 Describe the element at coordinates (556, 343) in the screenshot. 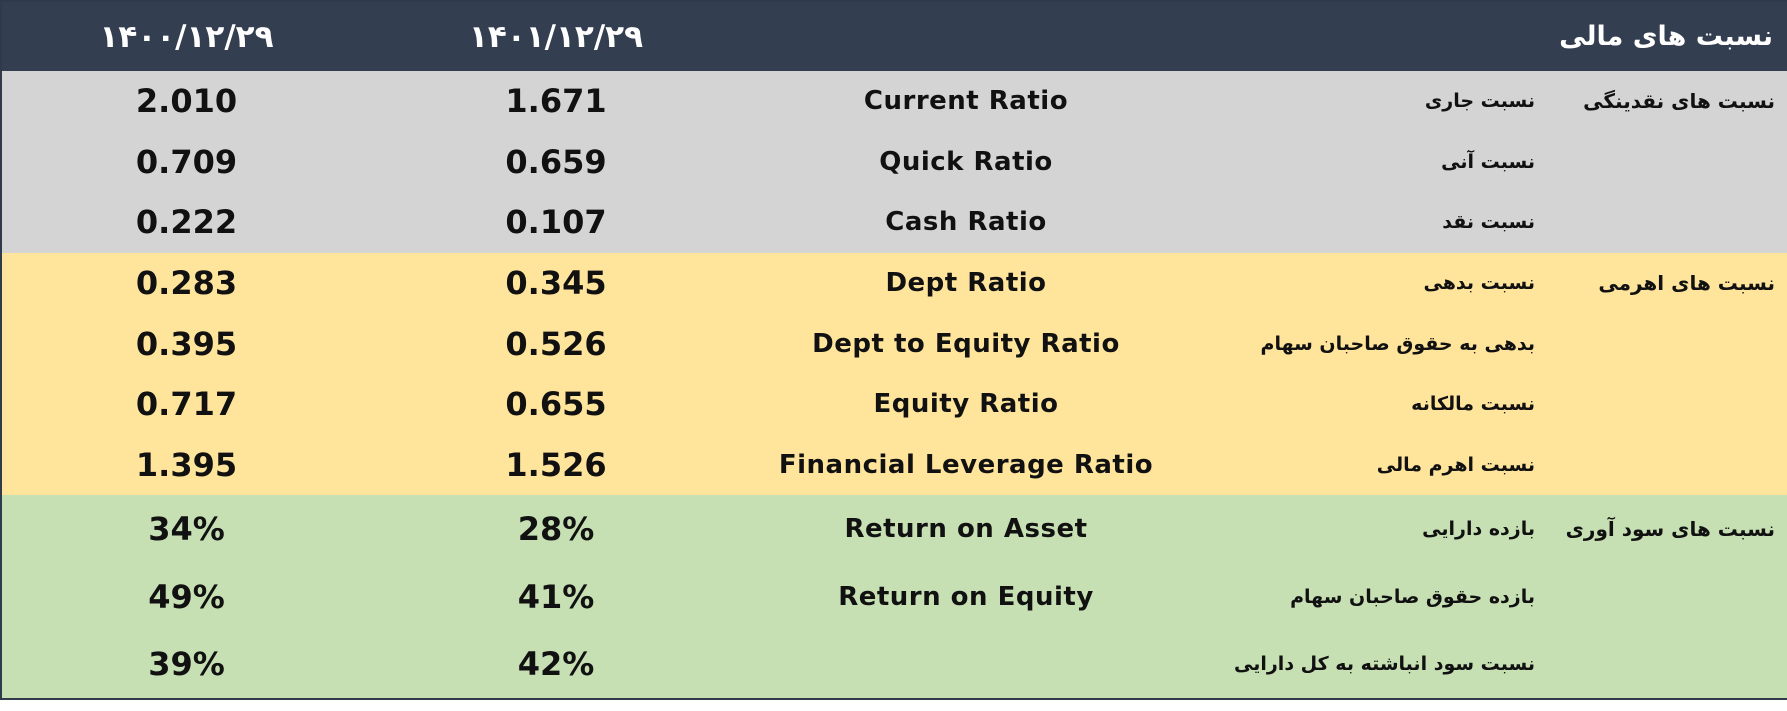

I see `value-1401: 0.526` at that location.